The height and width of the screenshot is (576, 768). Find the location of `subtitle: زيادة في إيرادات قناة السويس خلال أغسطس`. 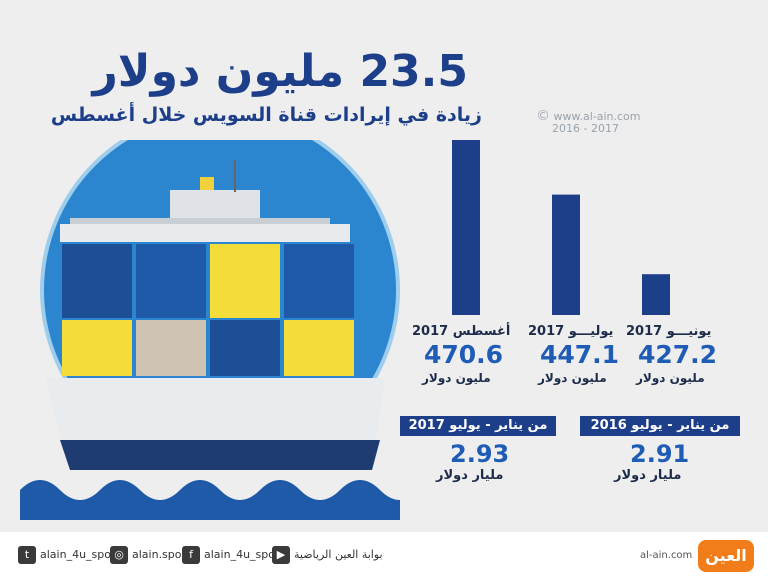

subtitle: زيادة في إيرادات قناة السويس خلال أغسطس is located at coordinates (266, 115).